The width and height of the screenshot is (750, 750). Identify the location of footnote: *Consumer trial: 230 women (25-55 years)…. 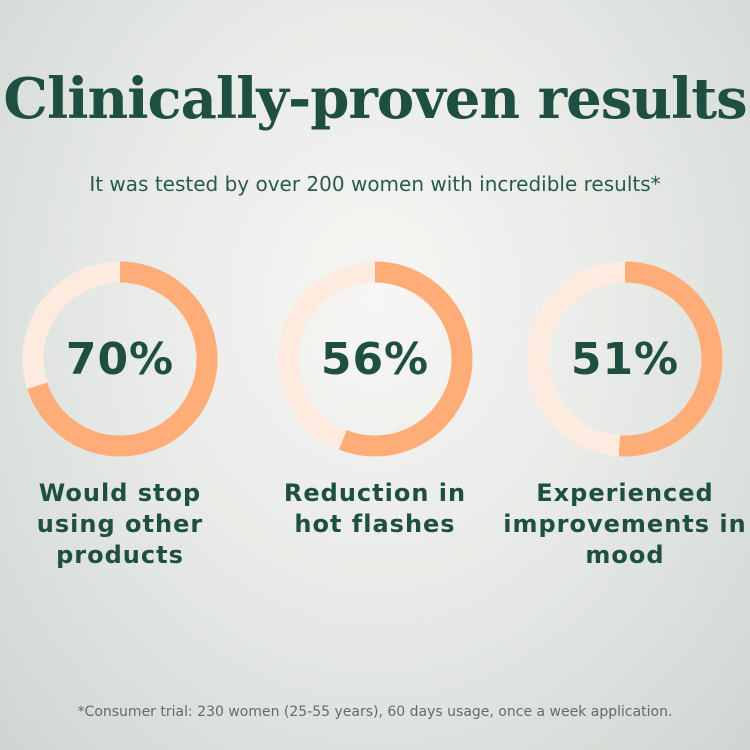
(375, 712).